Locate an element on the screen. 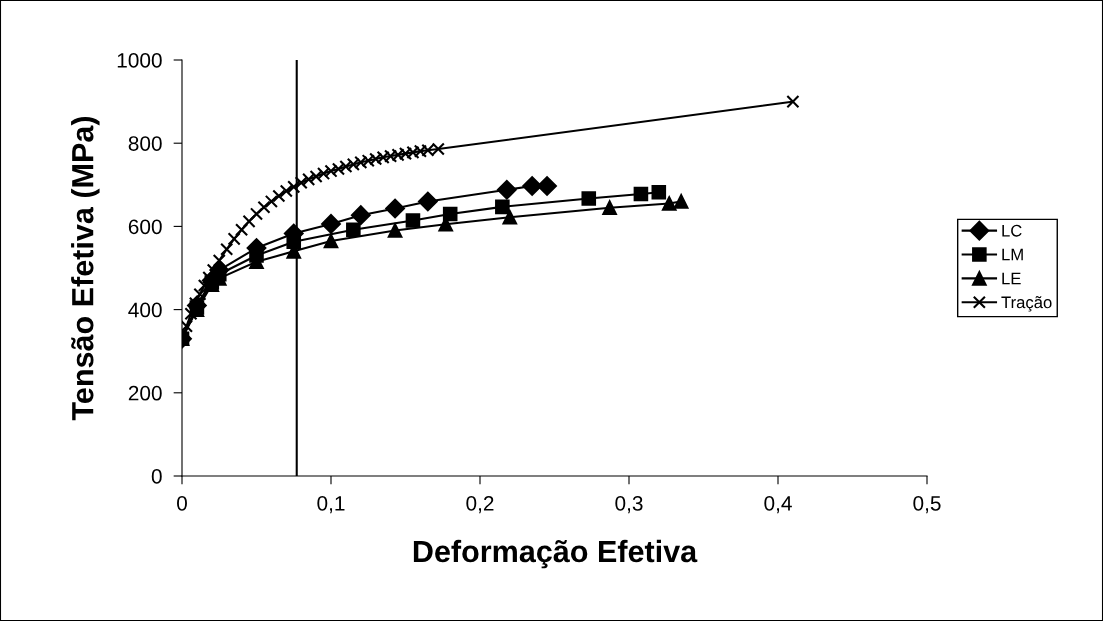 The width and height of the screenshot is (1103, 621). legend-label: LM is located at coordinates (1012, 254).